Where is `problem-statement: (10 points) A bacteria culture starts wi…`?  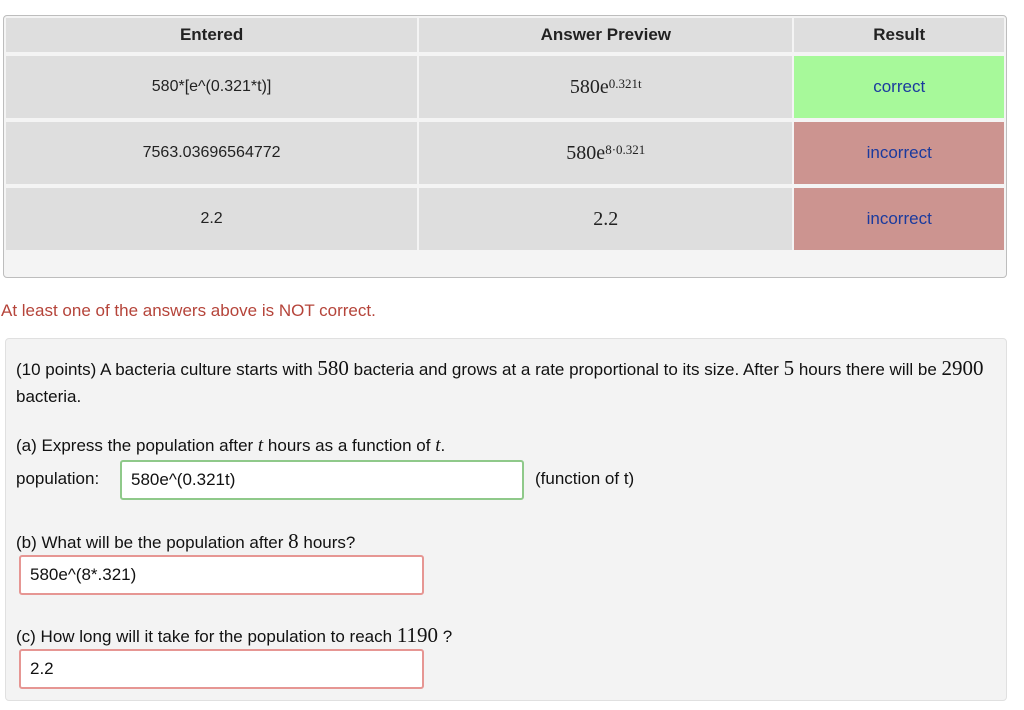 problem-statement: (10 points) A bacteria culture starts wi… is located at coordinates (506, 382).